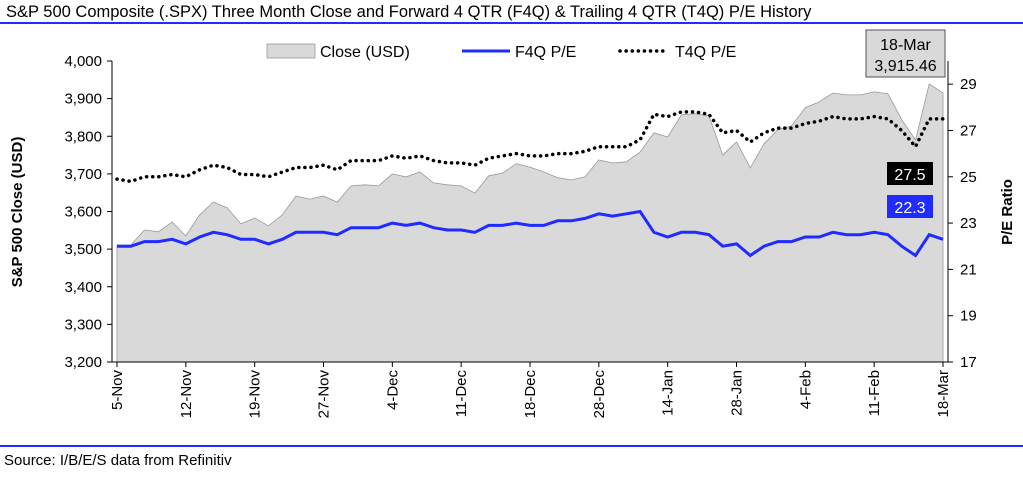 This screenshot has height=480, width=1023. What do you see at coordinates (83, 174) in the screenshot?
I see `y-tick-label: 3,700` at bounding box center [83, 174].